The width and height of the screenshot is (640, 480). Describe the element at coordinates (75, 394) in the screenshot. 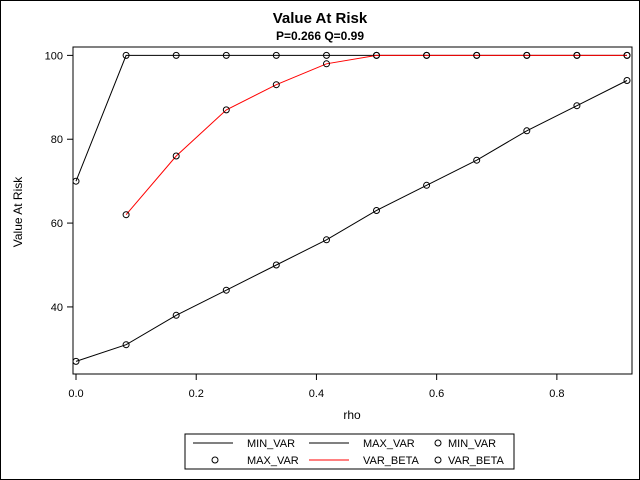

I see `x-tick-label: 0.0` at that location.